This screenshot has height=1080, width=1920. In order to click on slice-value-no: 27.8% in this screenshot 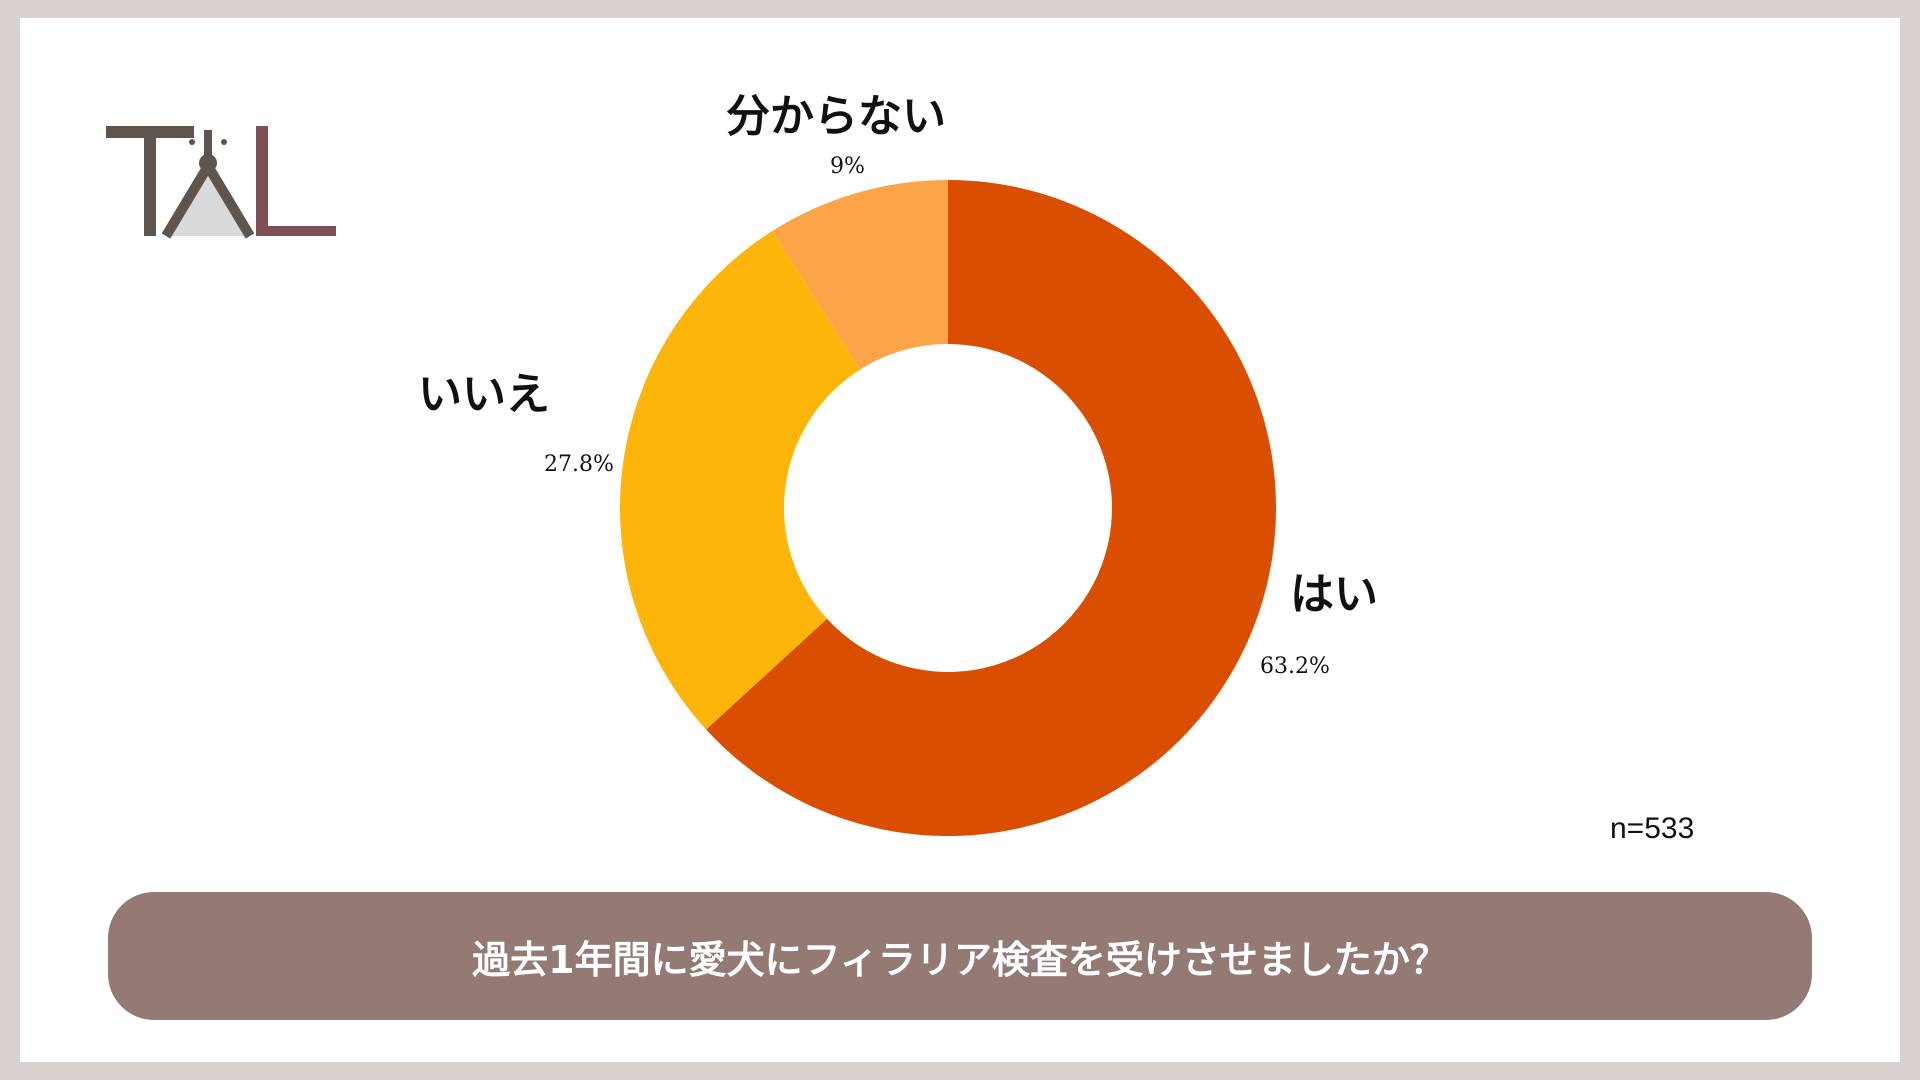, I will do `click(579, 464)`.